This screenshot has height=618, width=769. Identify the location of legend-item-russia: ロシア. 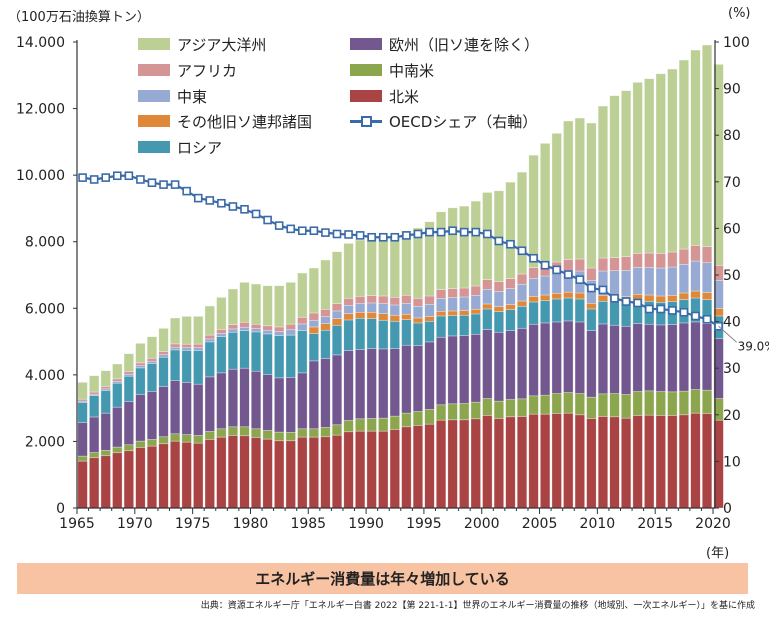
(180, 147).